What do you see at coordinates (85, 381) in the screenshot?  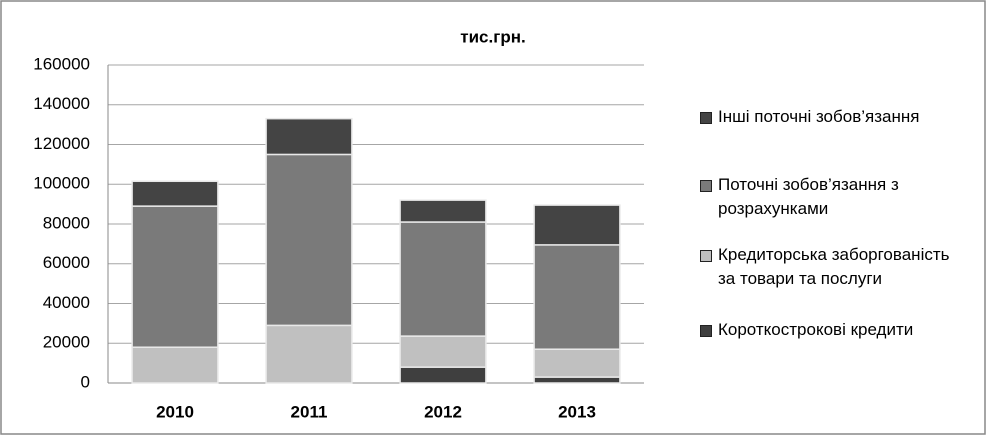 I see `y-tick-label: 0` at bounding box center [85, 381].